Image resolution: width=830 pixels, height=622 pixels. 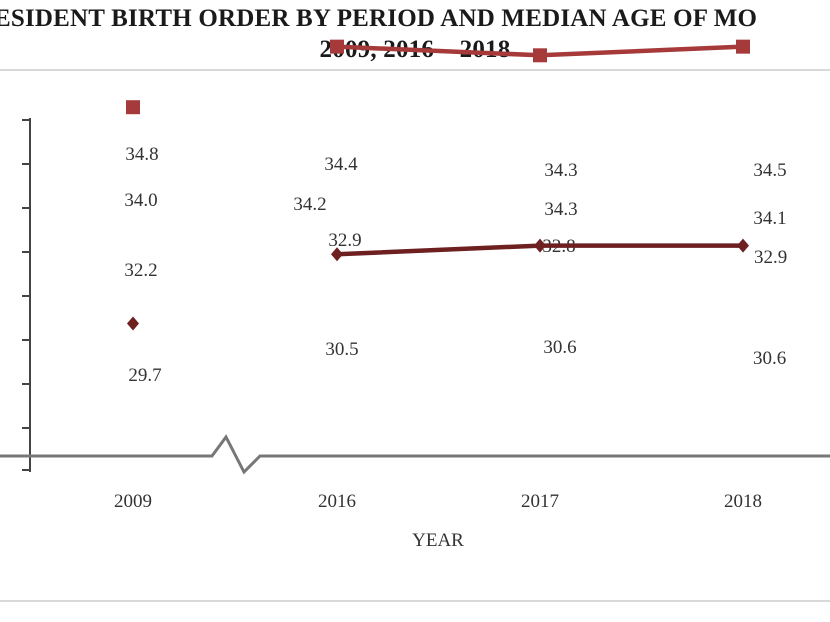 I want to click on series-1-data-label-2016: 34.4, so click(x=341, y=164).